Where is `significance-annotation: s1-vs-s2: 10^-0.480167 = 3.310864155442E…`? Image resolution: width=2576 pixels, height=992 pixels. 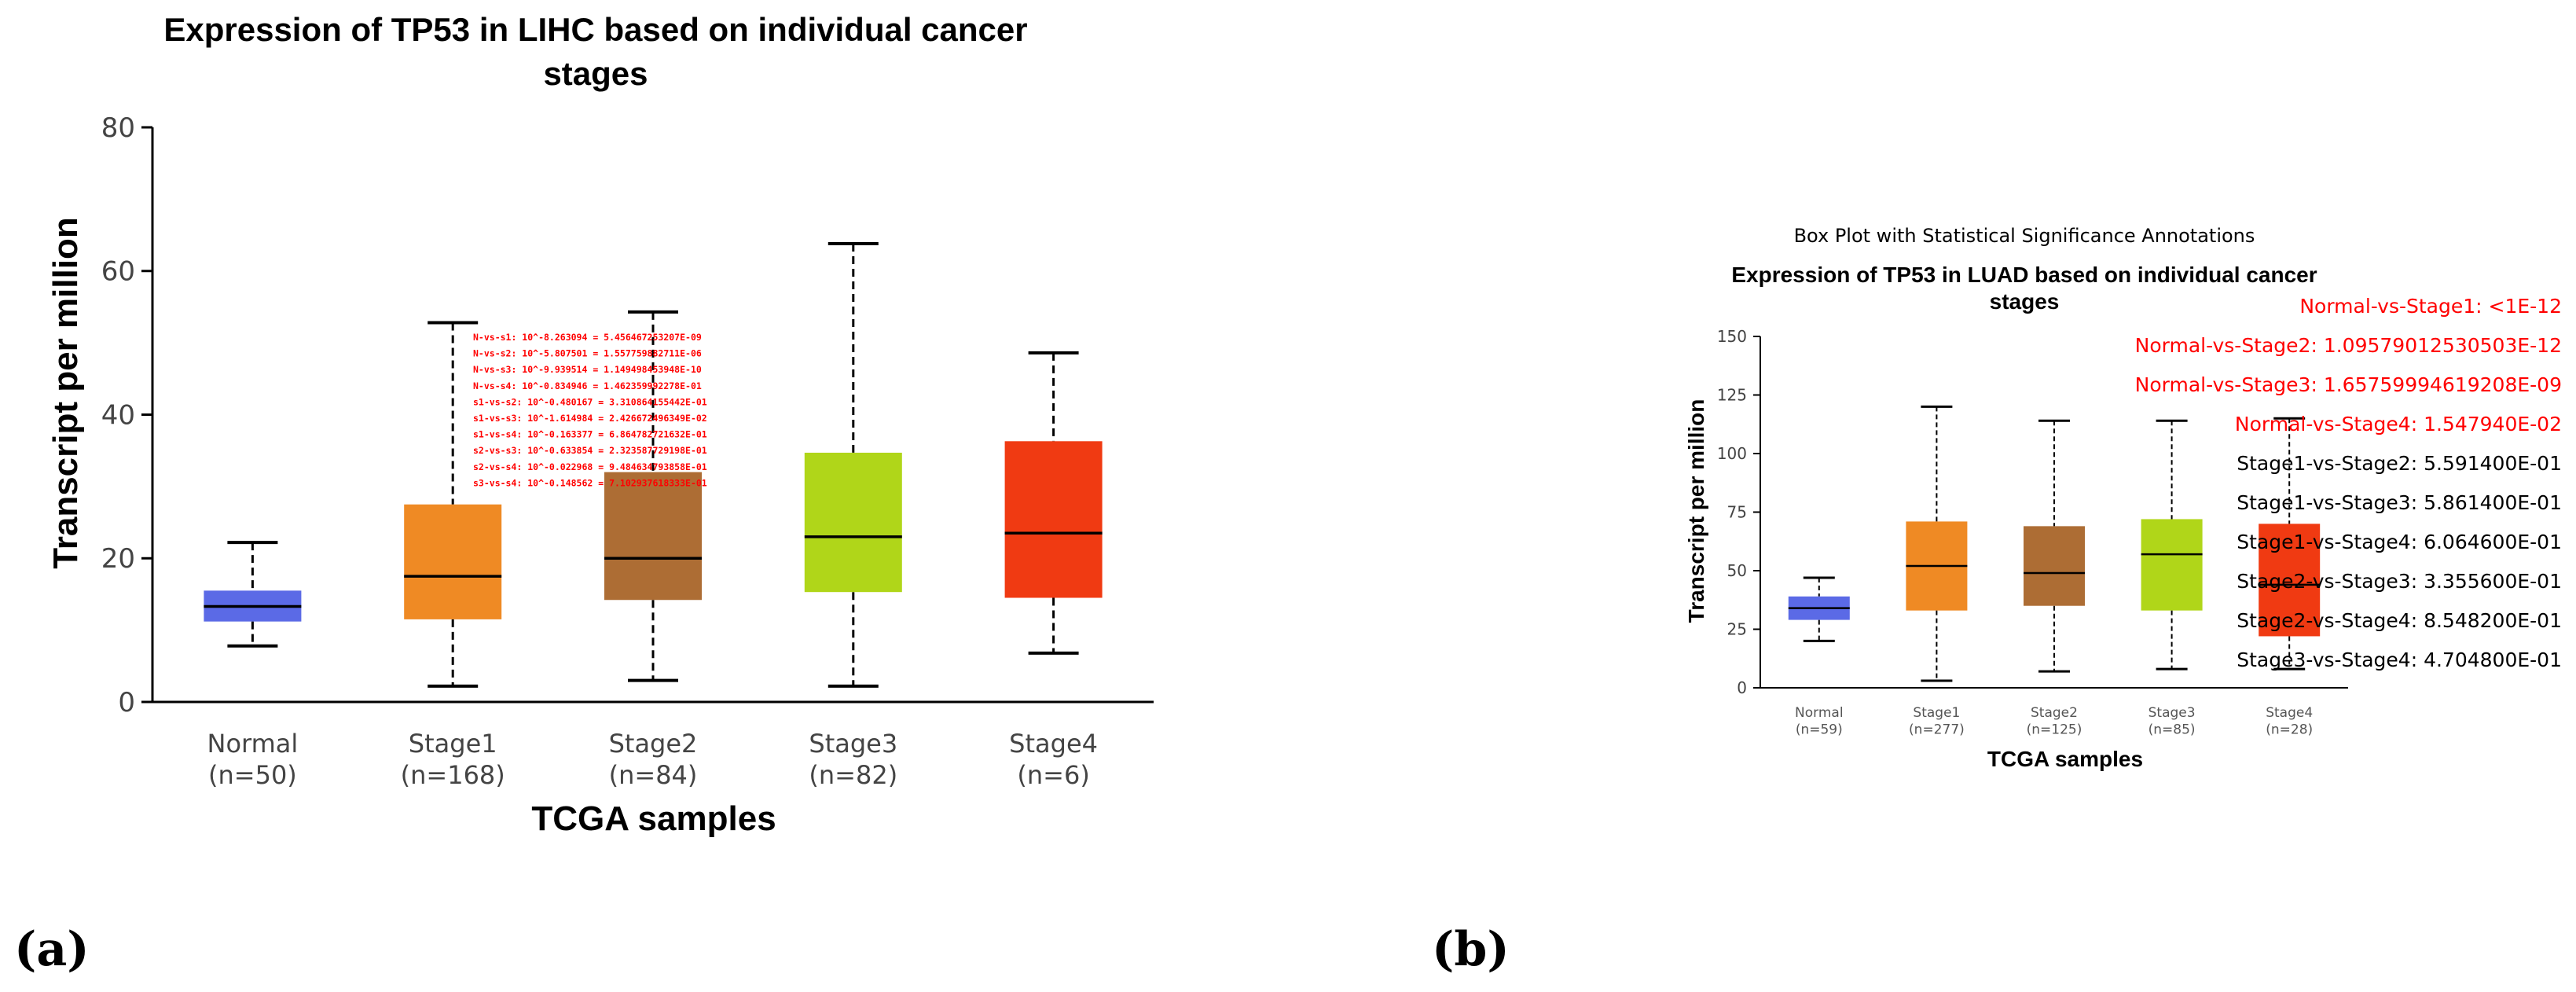
significance-annotation: s1-vs-s2: 10^-0.480167 = 3.310864155442E… is located at coordinates (590, 401).